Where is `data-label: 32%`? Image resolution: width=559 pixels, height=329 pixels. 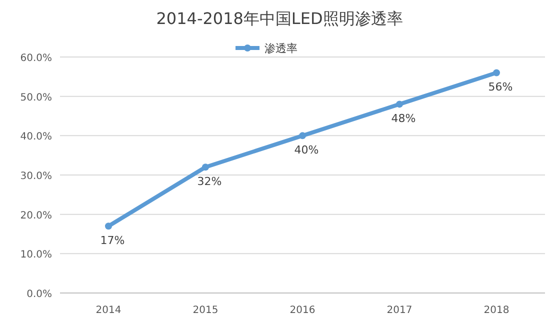
data-label: 32% is located at coordinates (209, 181).